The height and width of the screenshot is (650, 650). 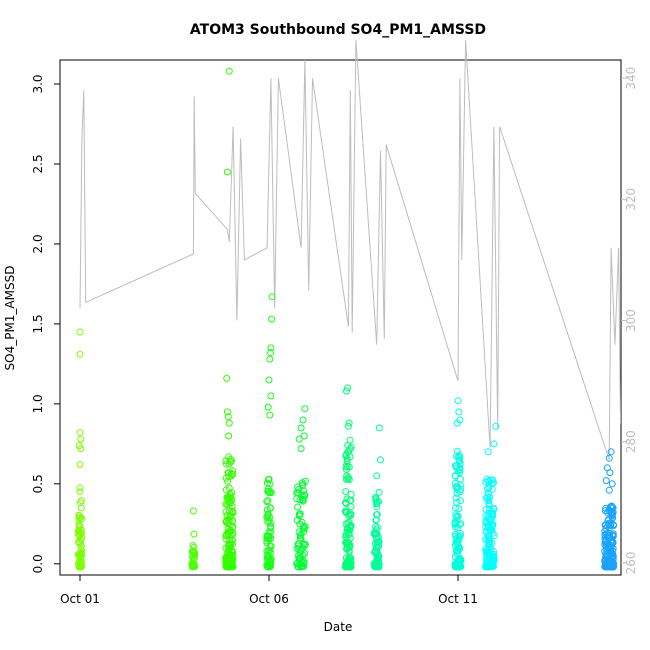 I want to click on y-axis-label: SO4_PM1_AMSSD, so click(x=10, y=318).